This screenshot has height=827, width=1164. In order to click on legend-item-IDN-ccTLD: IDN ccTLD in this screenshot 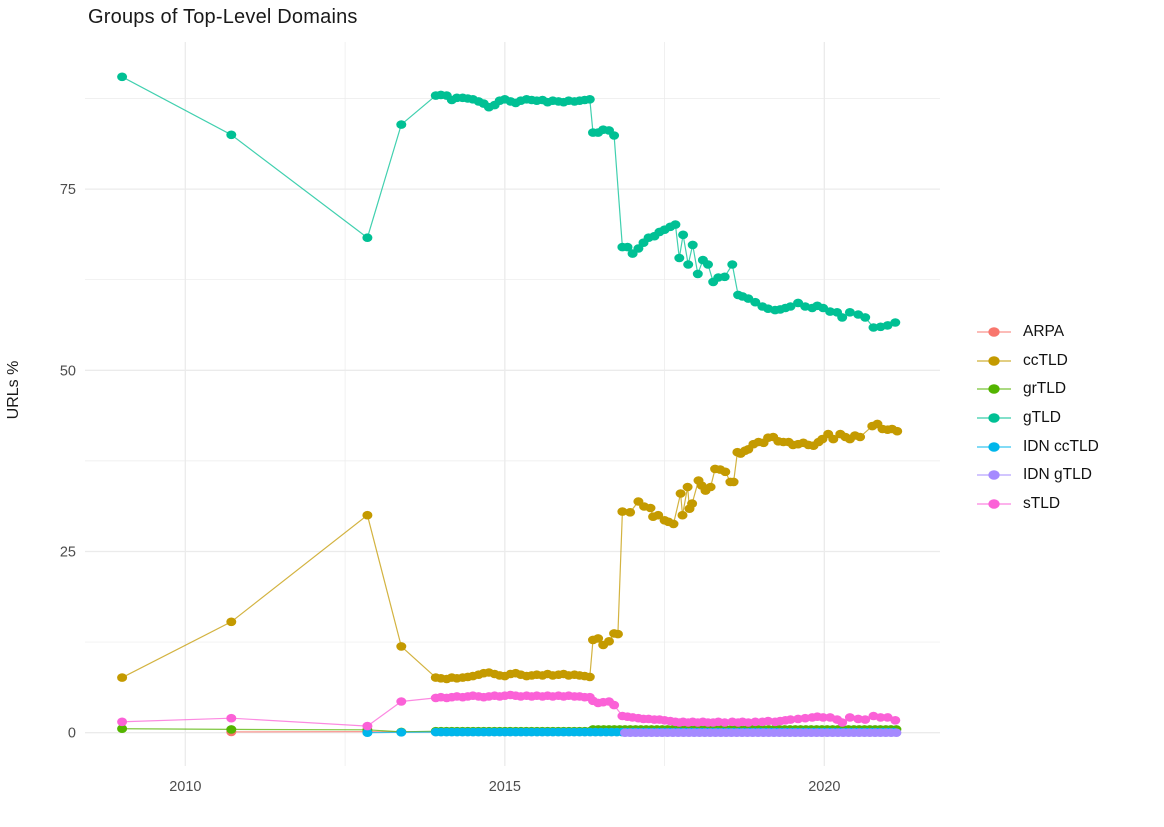, I will do `click(1037, 446)`.